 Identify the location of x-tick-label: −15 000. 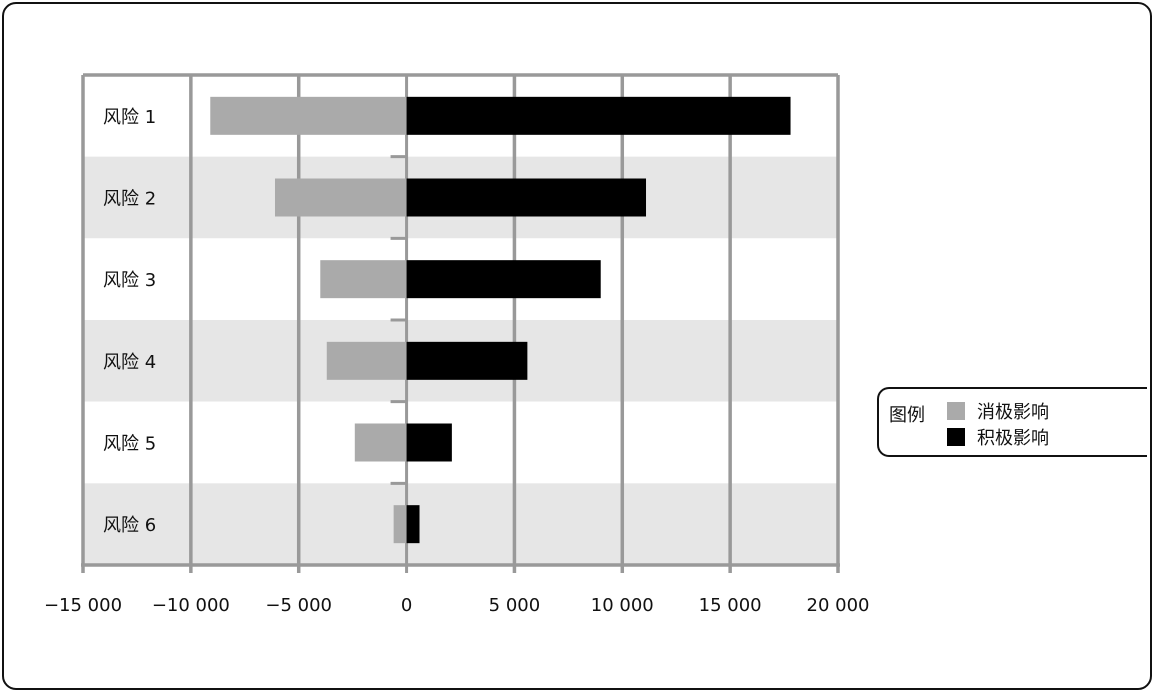
(83, 605).